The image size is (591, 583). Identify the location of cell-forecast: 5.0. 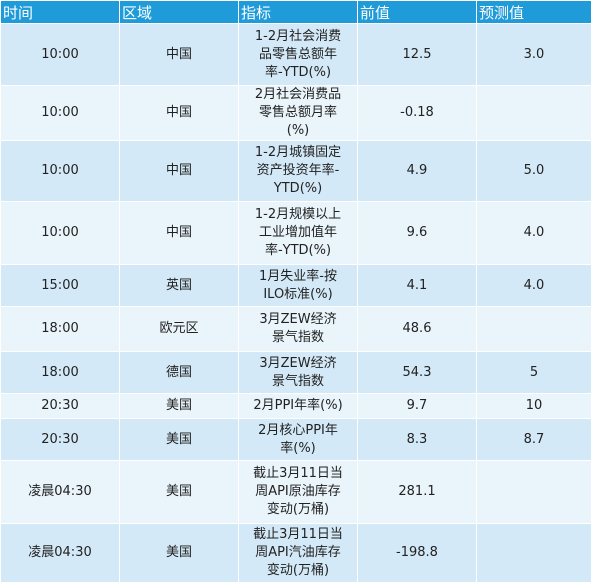
(534, 171).